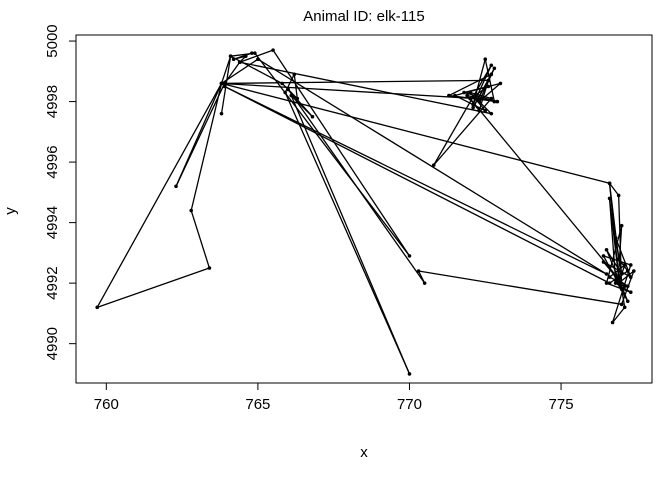 This screenshot has width=672, height=485. What do you see at coordinates (52, 343) in the screenshot?
I see `y-tick-label: 4990` at bounding box center [52, 343].